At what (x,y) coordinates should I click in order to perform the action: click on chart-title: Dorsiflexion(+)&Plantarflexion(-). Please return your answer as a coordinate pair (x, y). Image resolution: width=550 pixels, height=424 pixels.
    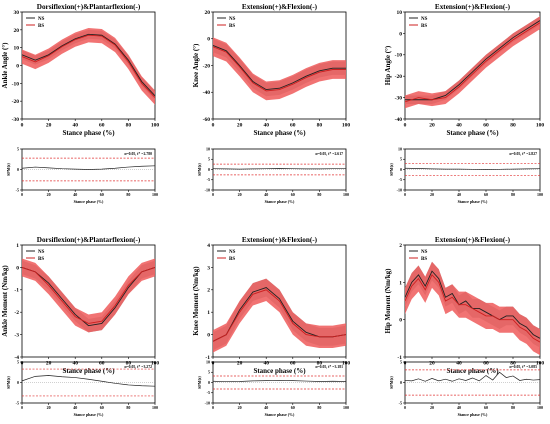
    Looking at the image, I should click on (89, 240).